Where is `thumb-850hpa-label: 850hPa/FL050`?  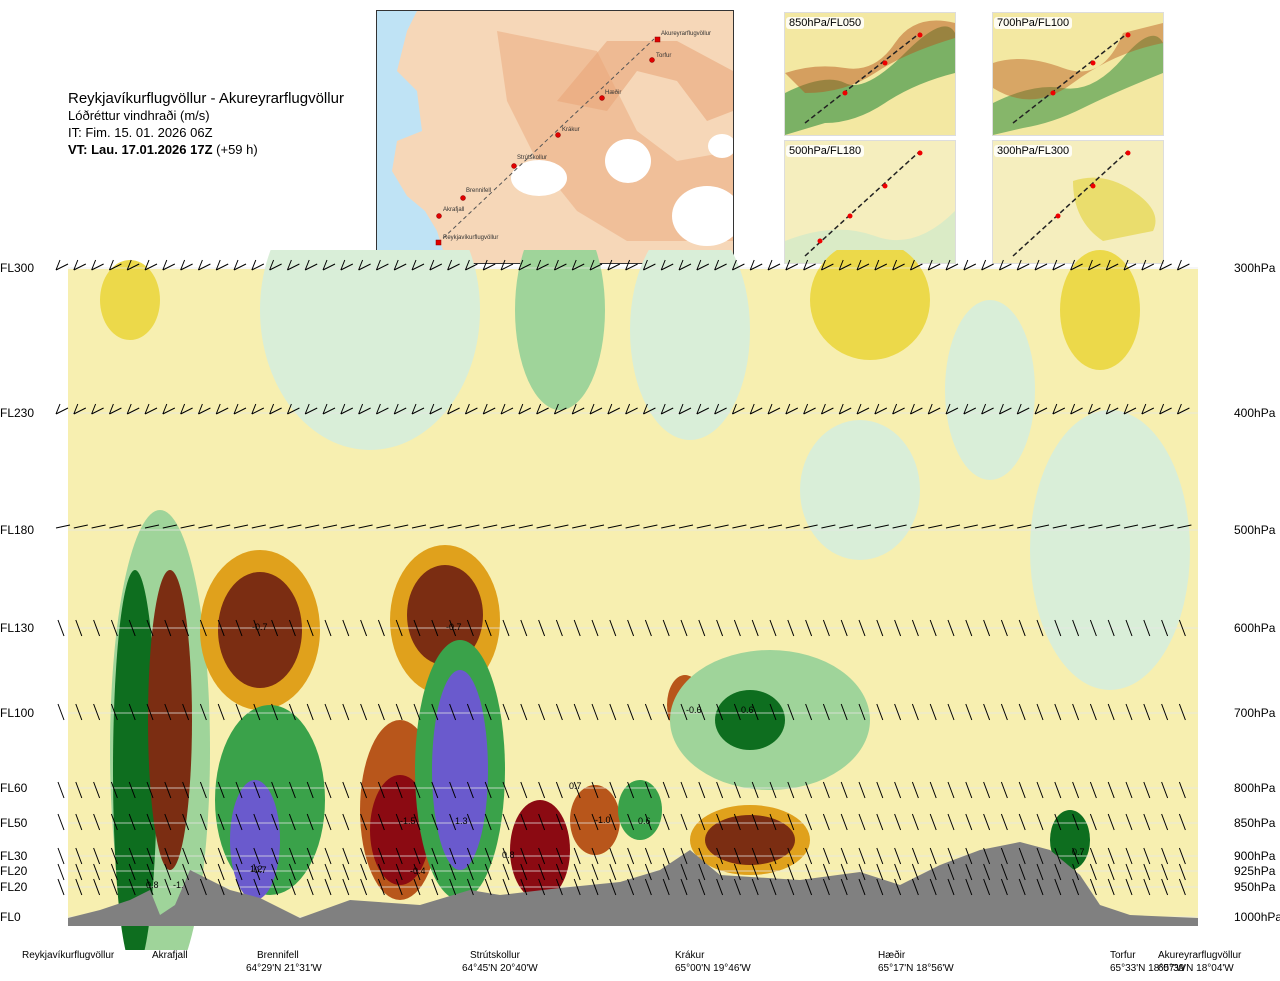
thumb-850hpa-label: 850hPa/FL050 is located at coordinates (825, 23).